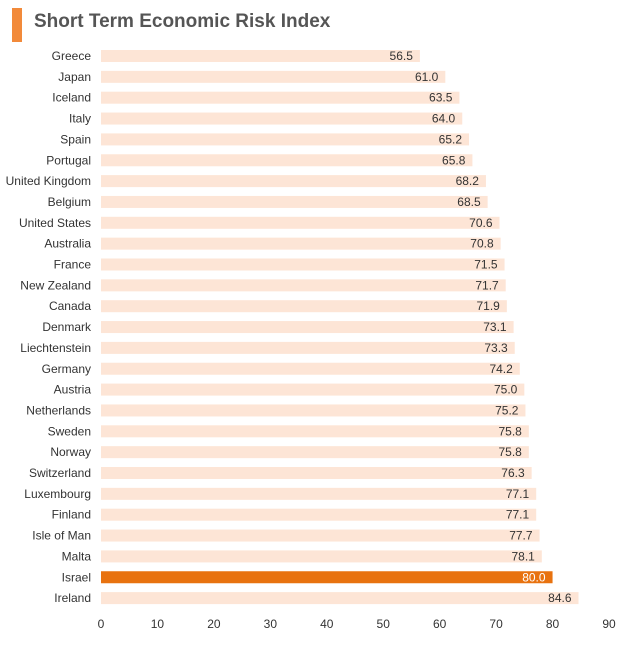 This screenshot has height=650, width=630. Describe the element at coordinates (77, 556) in the screenshot. I see `category-label-malta: Malta` at that location.